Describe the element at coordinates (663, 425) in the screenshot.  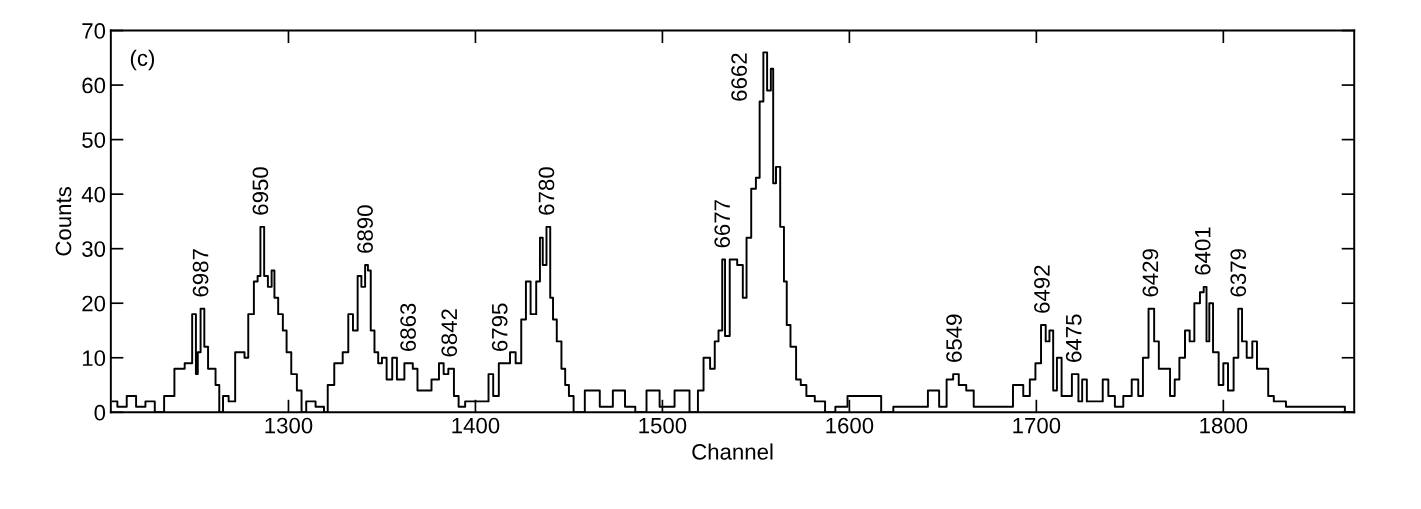
I see `x-tick-label: 1500` at that location.